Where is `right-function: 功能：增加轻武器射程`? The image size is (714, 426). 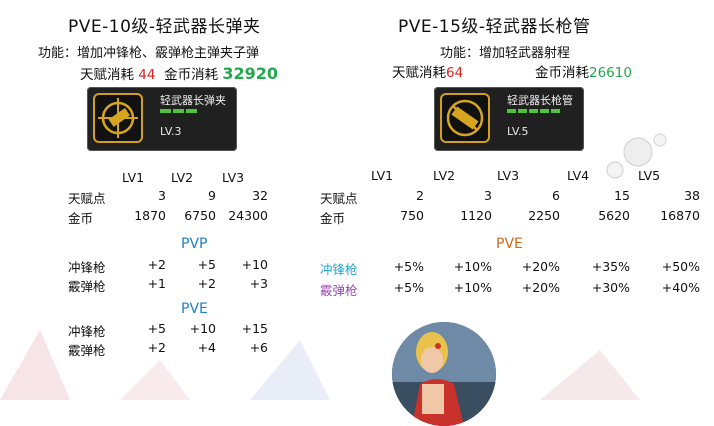
right-function: 功能：增加轻武器射程 is located at coordinates (505, 53).